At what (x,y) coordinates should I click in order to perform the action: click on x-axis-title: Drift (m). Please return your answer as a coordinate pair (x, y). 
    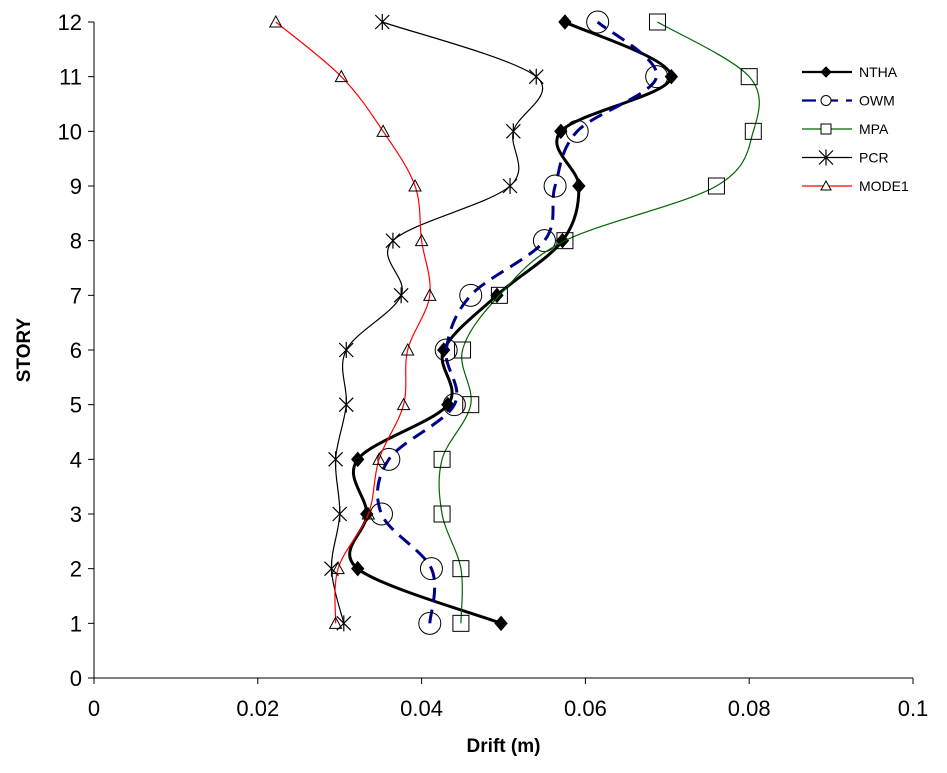
    Looking at the image, I should click on (504, 746).